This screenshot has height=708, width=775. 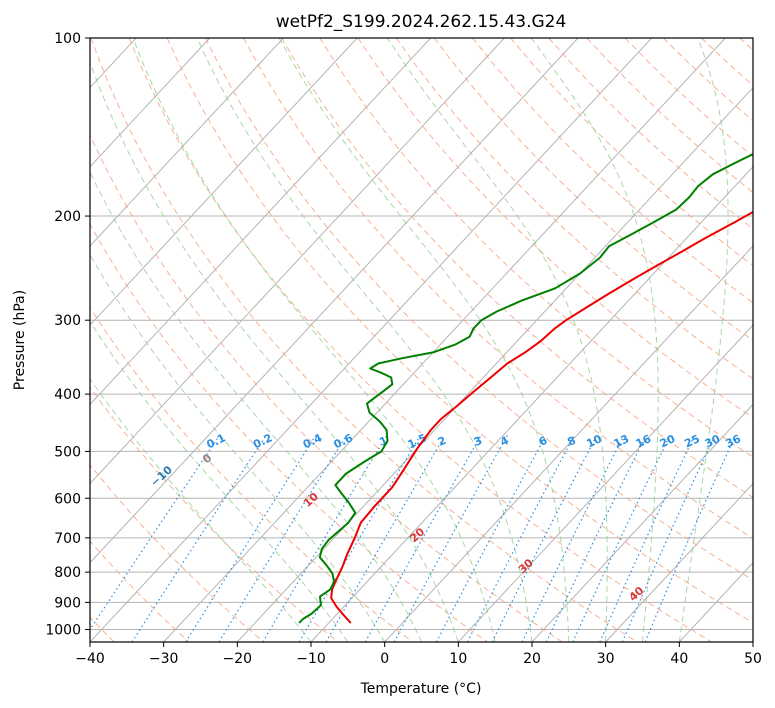 What do you see at coordinates (421, 689) in the screenshot?
I see `x-axis-label: Temperature (°C)` at bounding box center [421, 689].